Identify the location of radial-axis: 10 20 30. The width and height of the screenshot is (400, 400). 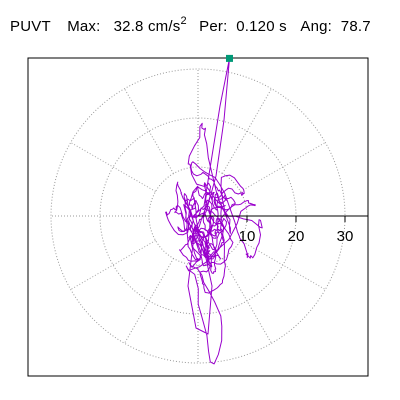
(283, 230).